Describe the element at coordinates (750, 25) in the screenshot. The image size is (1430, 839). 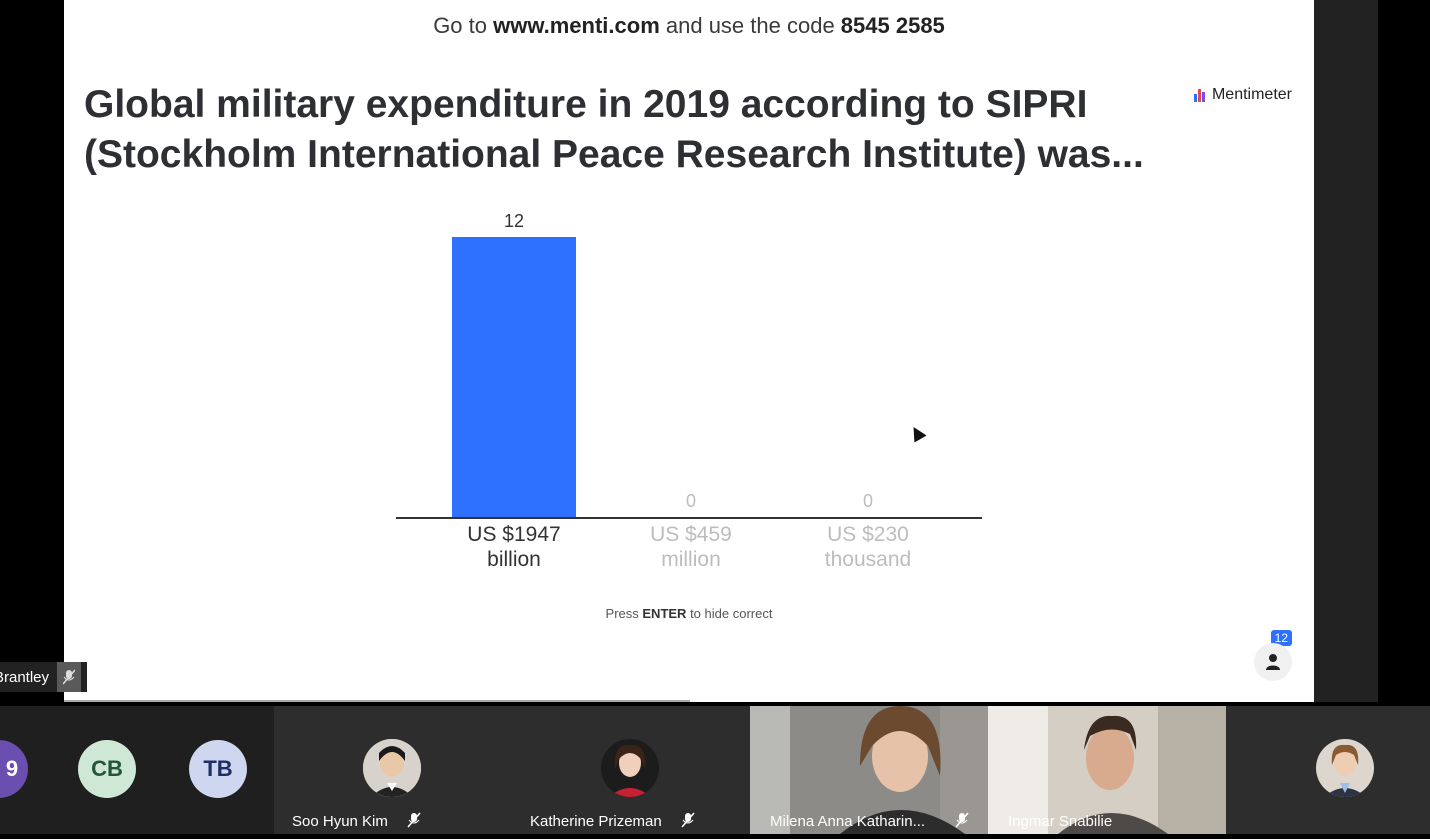
I see `join-mid: and use the code` at that location.